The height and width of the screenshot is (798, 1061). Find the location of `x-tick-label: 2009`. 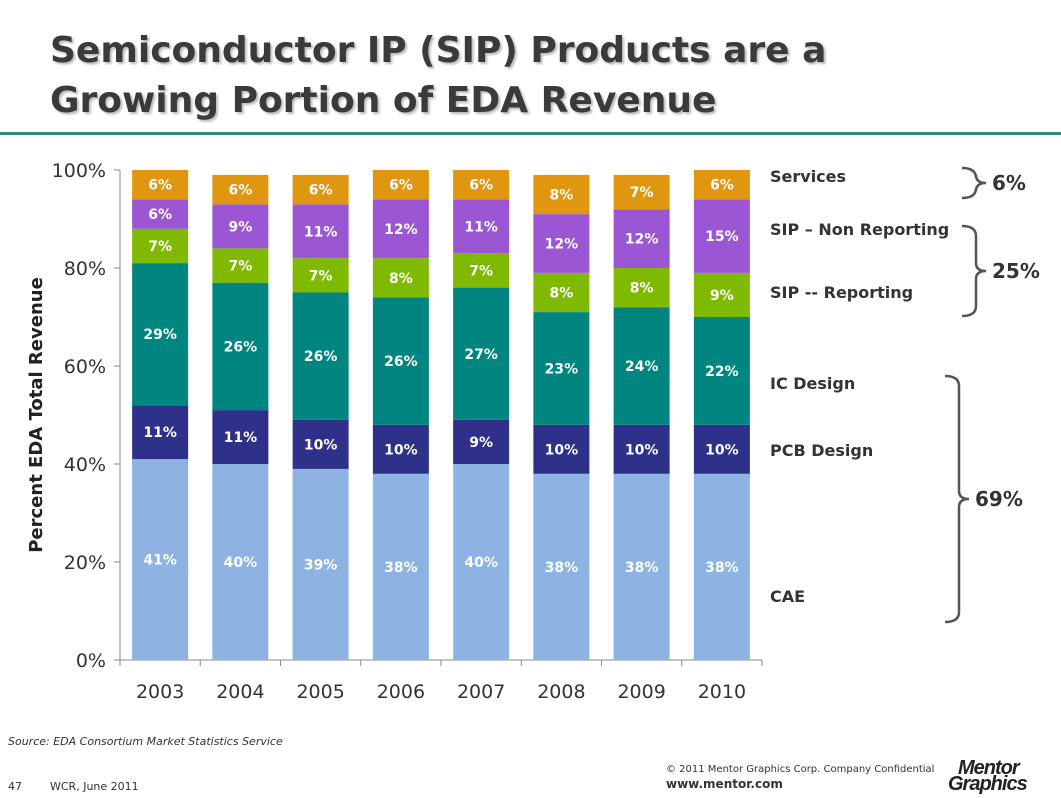

x-tick-label: 2009 is located at coordinates (641, 692).